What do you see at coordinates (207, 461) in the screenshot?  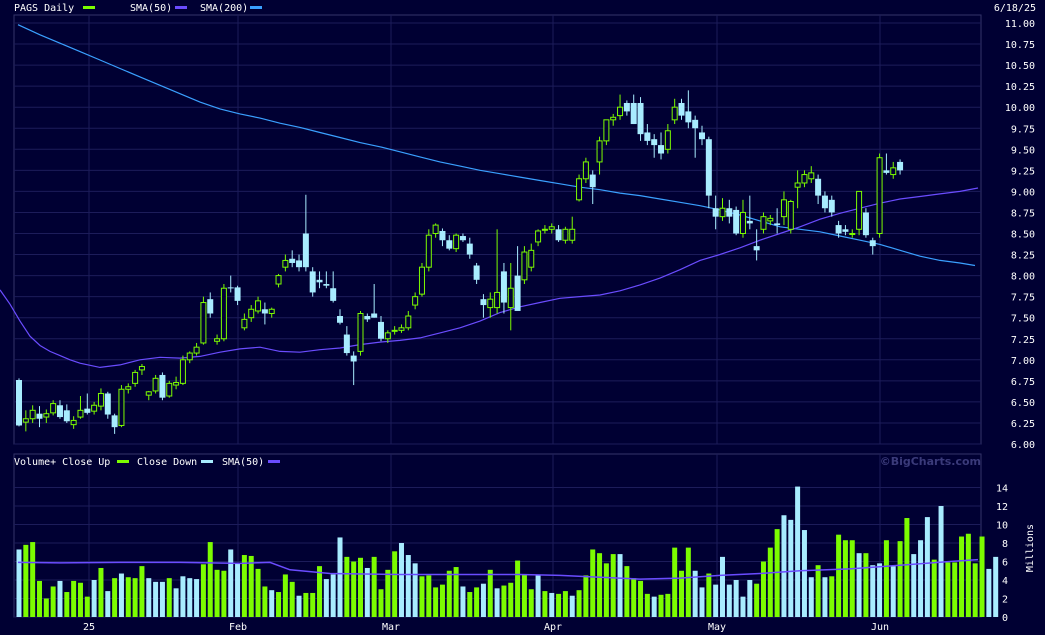 I see `legend-swatch-close-down` at bounding box center [207, 461].